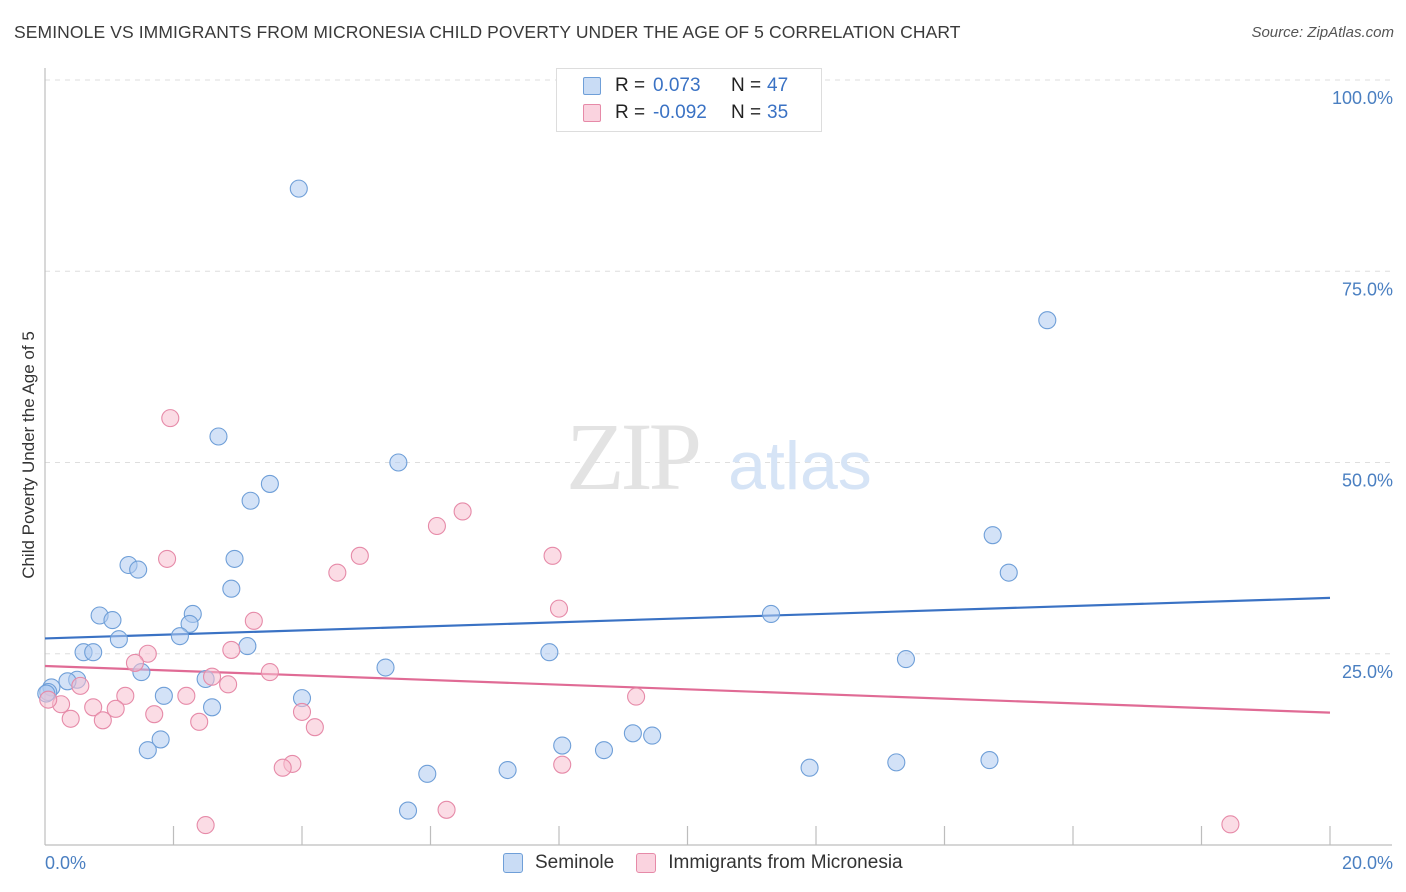 The width and height of the screenshot is (1406, 892). I want to click on y-tick-label-25: 25.0%, so click(1367, 672).